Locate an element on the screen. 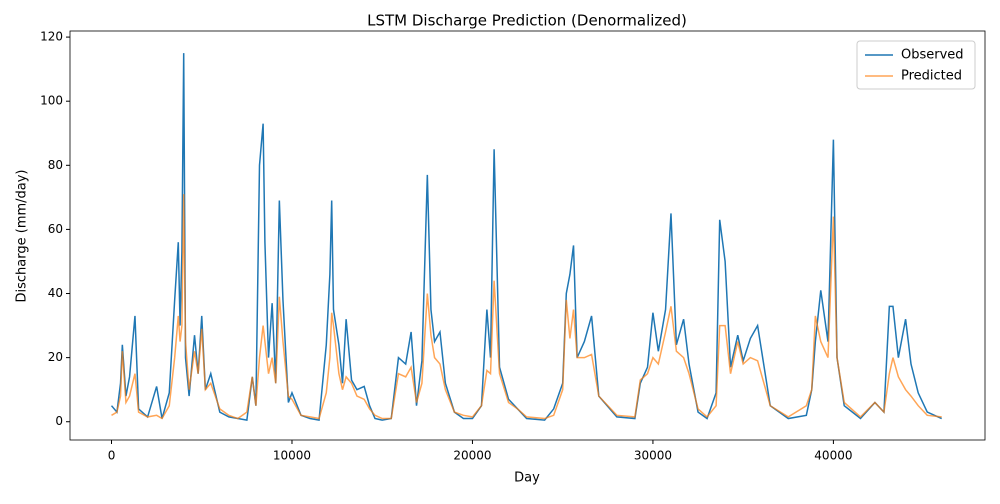 The width and height of the screenshot is (1000, 504). y-axis-label: Discharge (mm/day) is located at coordinates (22, 235).